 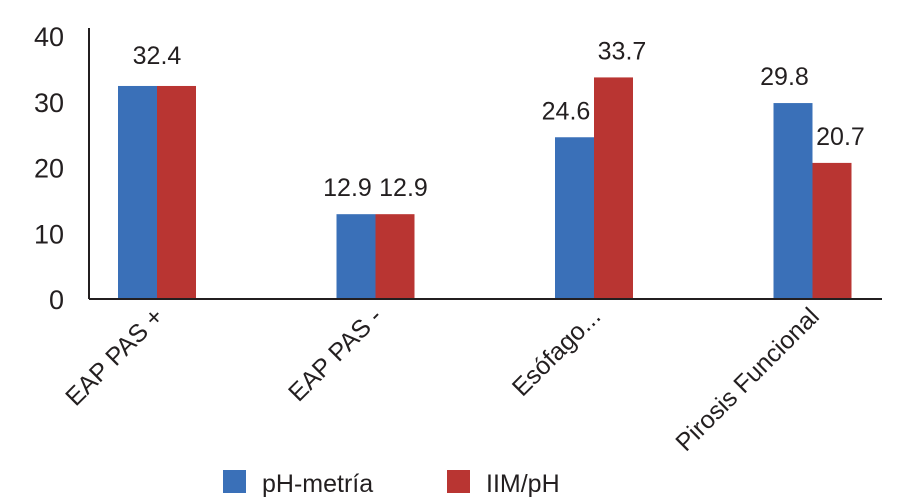 What do you see at coordinates (56, 300) in the screenshot?
I see `y-tick-label: 0` at bounding box center [56, 300].